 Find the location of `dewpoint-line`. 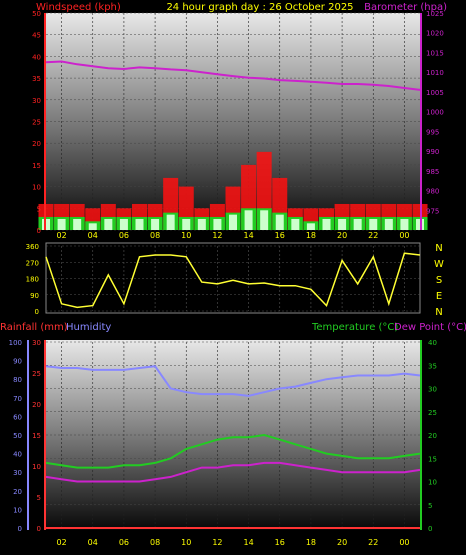

dewpoint-line is located at coordinates (233, 472).